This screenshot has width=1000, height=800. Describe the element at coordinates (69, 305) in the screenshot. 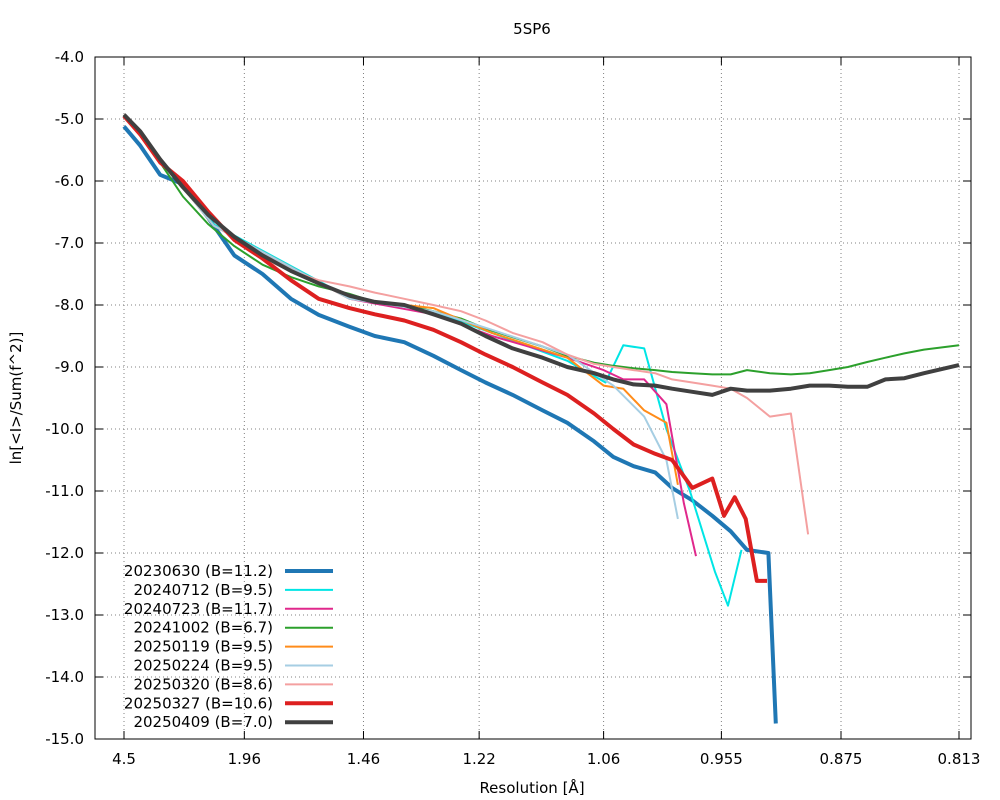

I see `y-tick-label: -8.0` at that location.